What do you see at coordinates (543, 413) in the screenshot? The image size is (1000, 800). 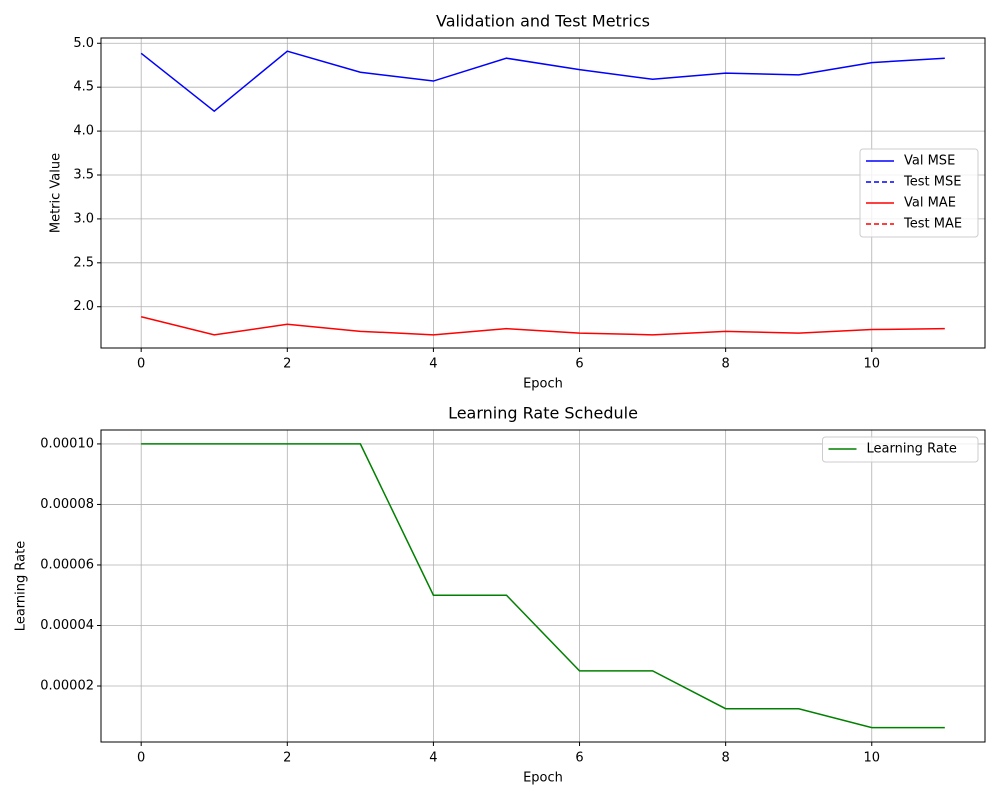 I see `chart-title: Learning Rate Schedule` at bounding box center [543, 413].